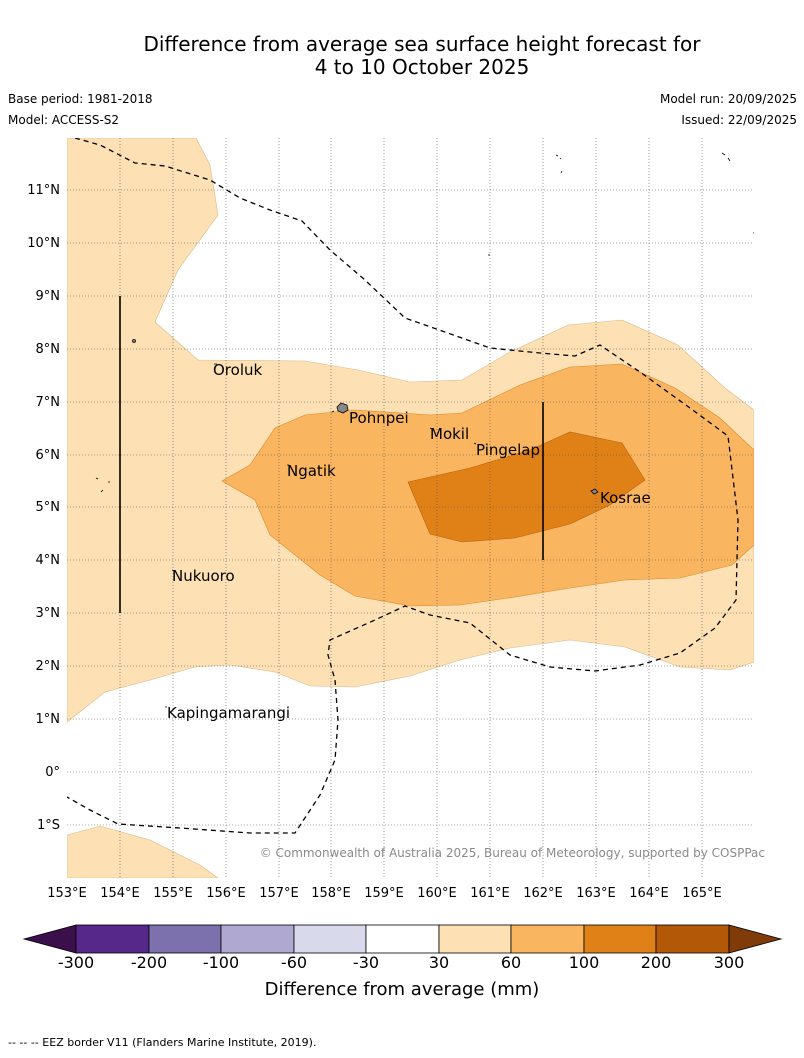 Image resolution: width=804 pixels, height=1058 pixels. What do you see at coordinates (594, 491) in the screenshot?
I see `kosrae-island` at bounding box center [594, 491].